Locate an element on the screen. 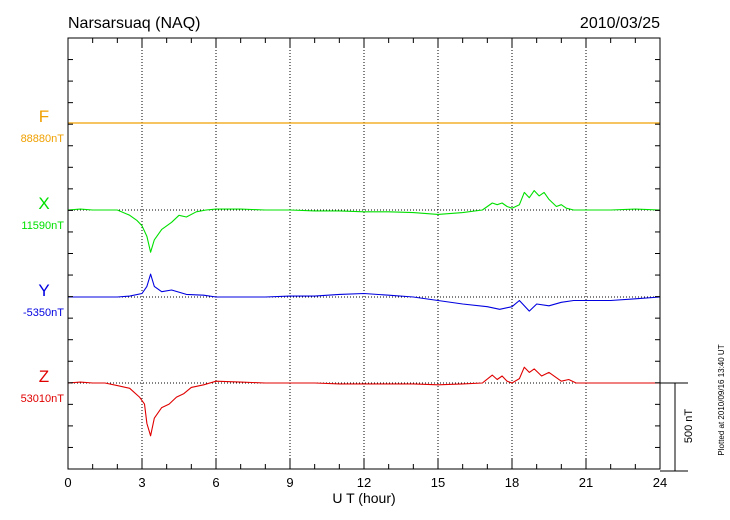 The width and height of the screenshot is (730, 520). scale-bar-label: 500 nT is located at coordinates (689, 426).